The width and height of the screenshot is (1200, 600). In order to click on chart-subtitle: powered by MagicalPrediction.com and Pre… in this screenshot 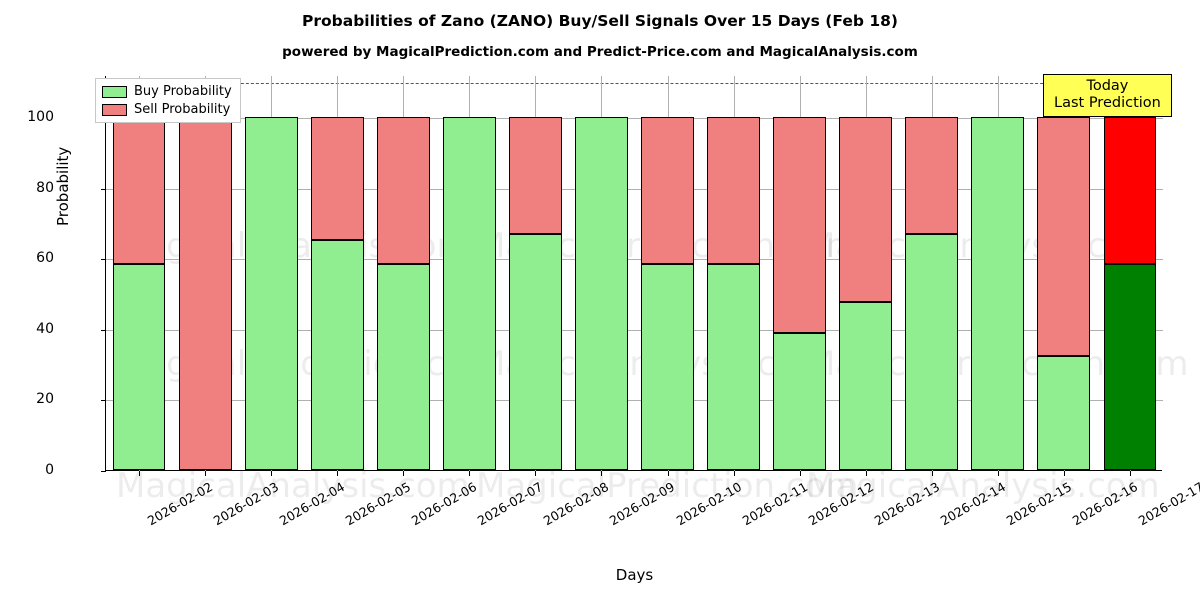, I will do `click(600, 52)`.